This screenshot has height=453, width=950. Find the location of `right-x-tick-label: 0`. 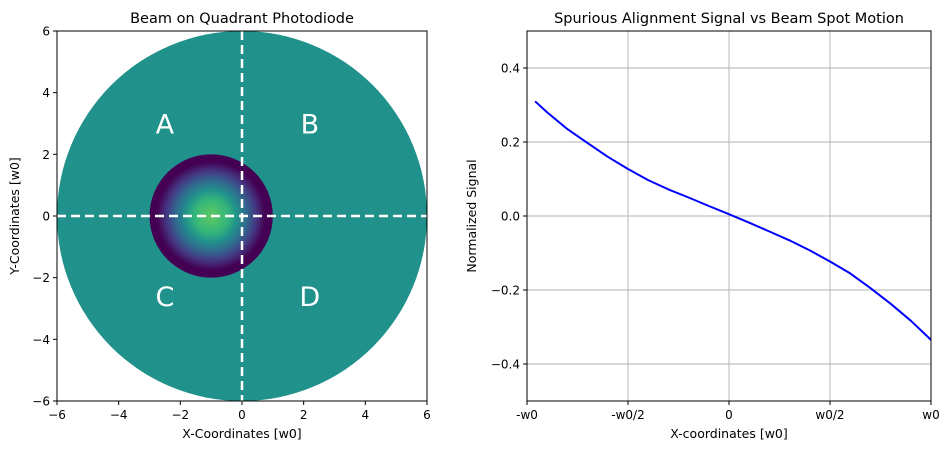

right-x-tick-label: 0 is located at coordinates (729, 415).